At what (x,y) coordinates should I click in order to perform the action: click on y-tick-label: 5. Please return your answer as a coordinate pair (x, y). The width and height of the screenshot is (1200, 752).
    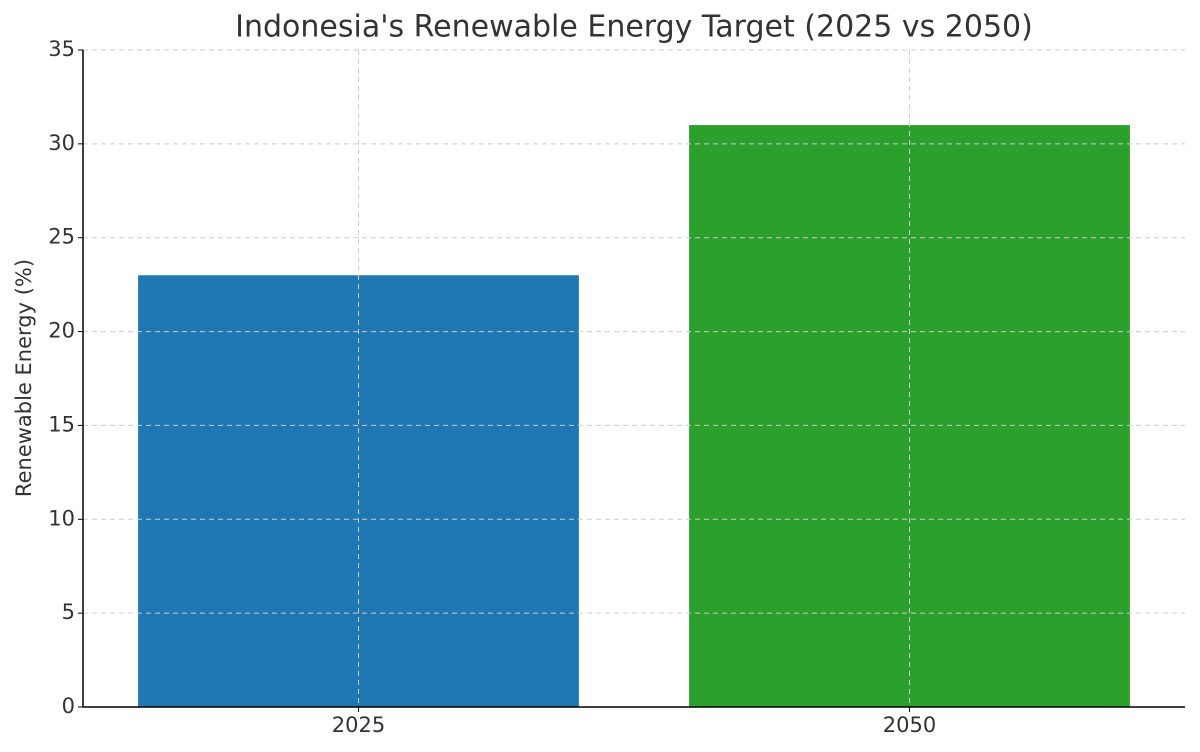
    Looking at the image, I should click on (68, 612).